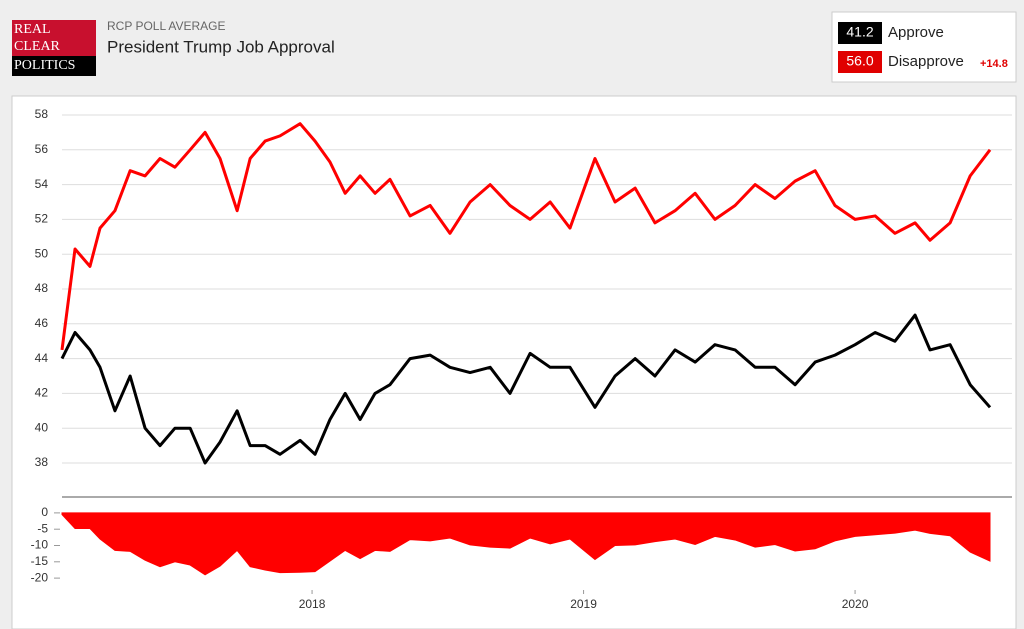 This screenshot has height=629, width=1024. I want to click on y-tick-label: 40, so click(42, 427).